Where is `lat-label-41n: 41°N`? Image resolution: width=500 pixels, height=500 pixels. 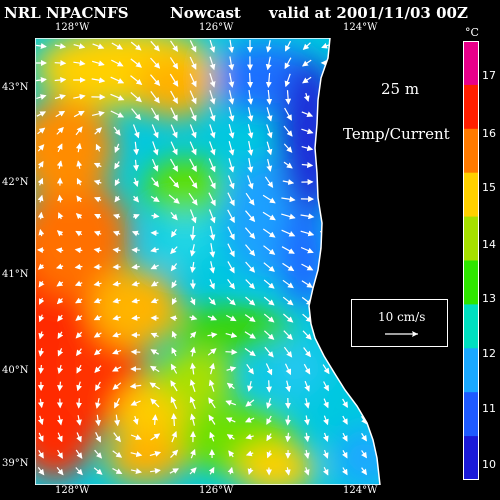 lat-label-41n: 41°N is located at coordinates (15, 274).